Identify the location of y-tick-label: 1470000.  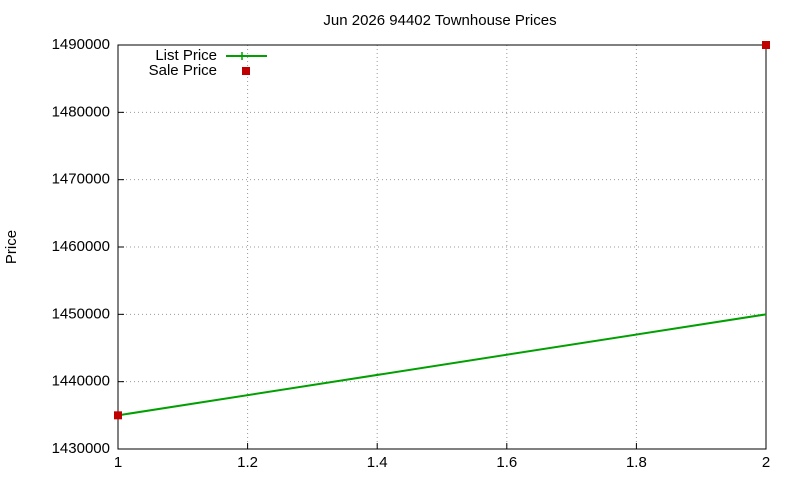
(81, 179).